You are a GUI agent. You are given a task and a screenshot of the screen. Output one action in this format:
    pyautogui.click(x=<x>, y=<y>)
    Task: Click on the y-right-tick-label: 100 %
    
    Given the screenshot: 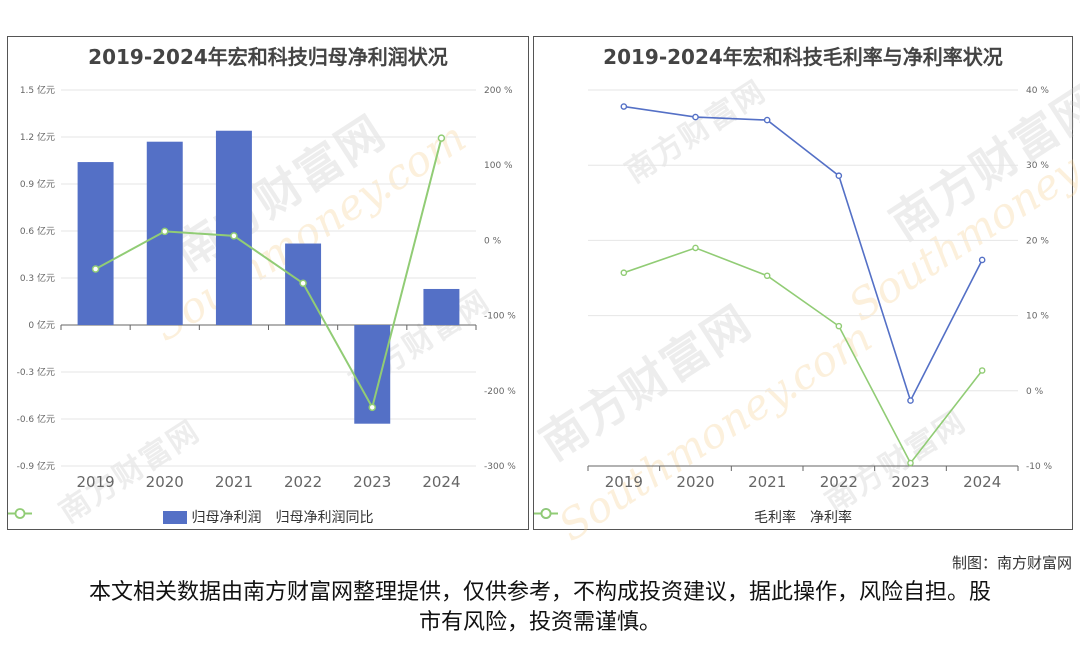 What is the action you would take?
    pyautogui.click(x=498, y=166)
    